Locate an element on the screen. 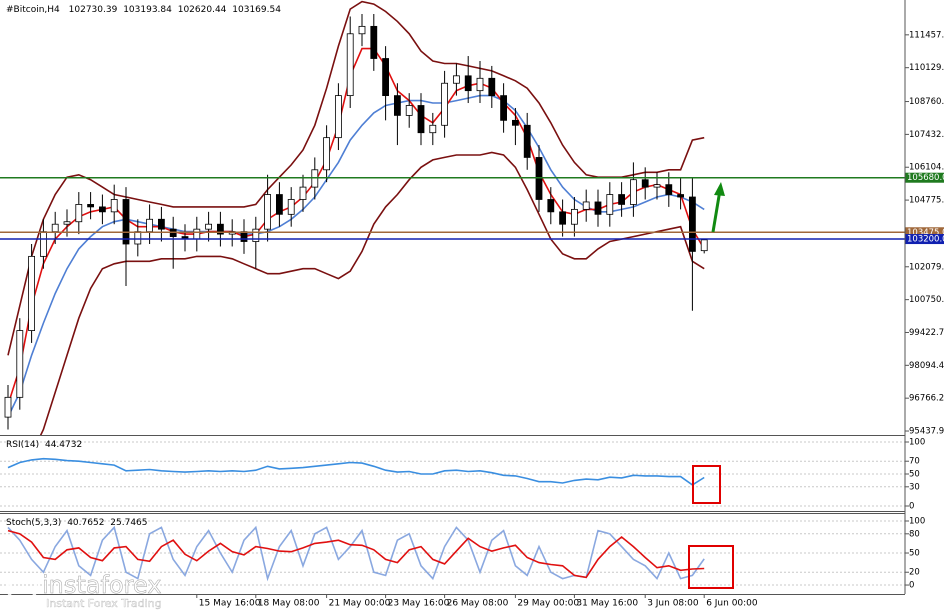 The image size is (944, 614). rsi-name: RSI(14) is located at coordinates (22, 445).